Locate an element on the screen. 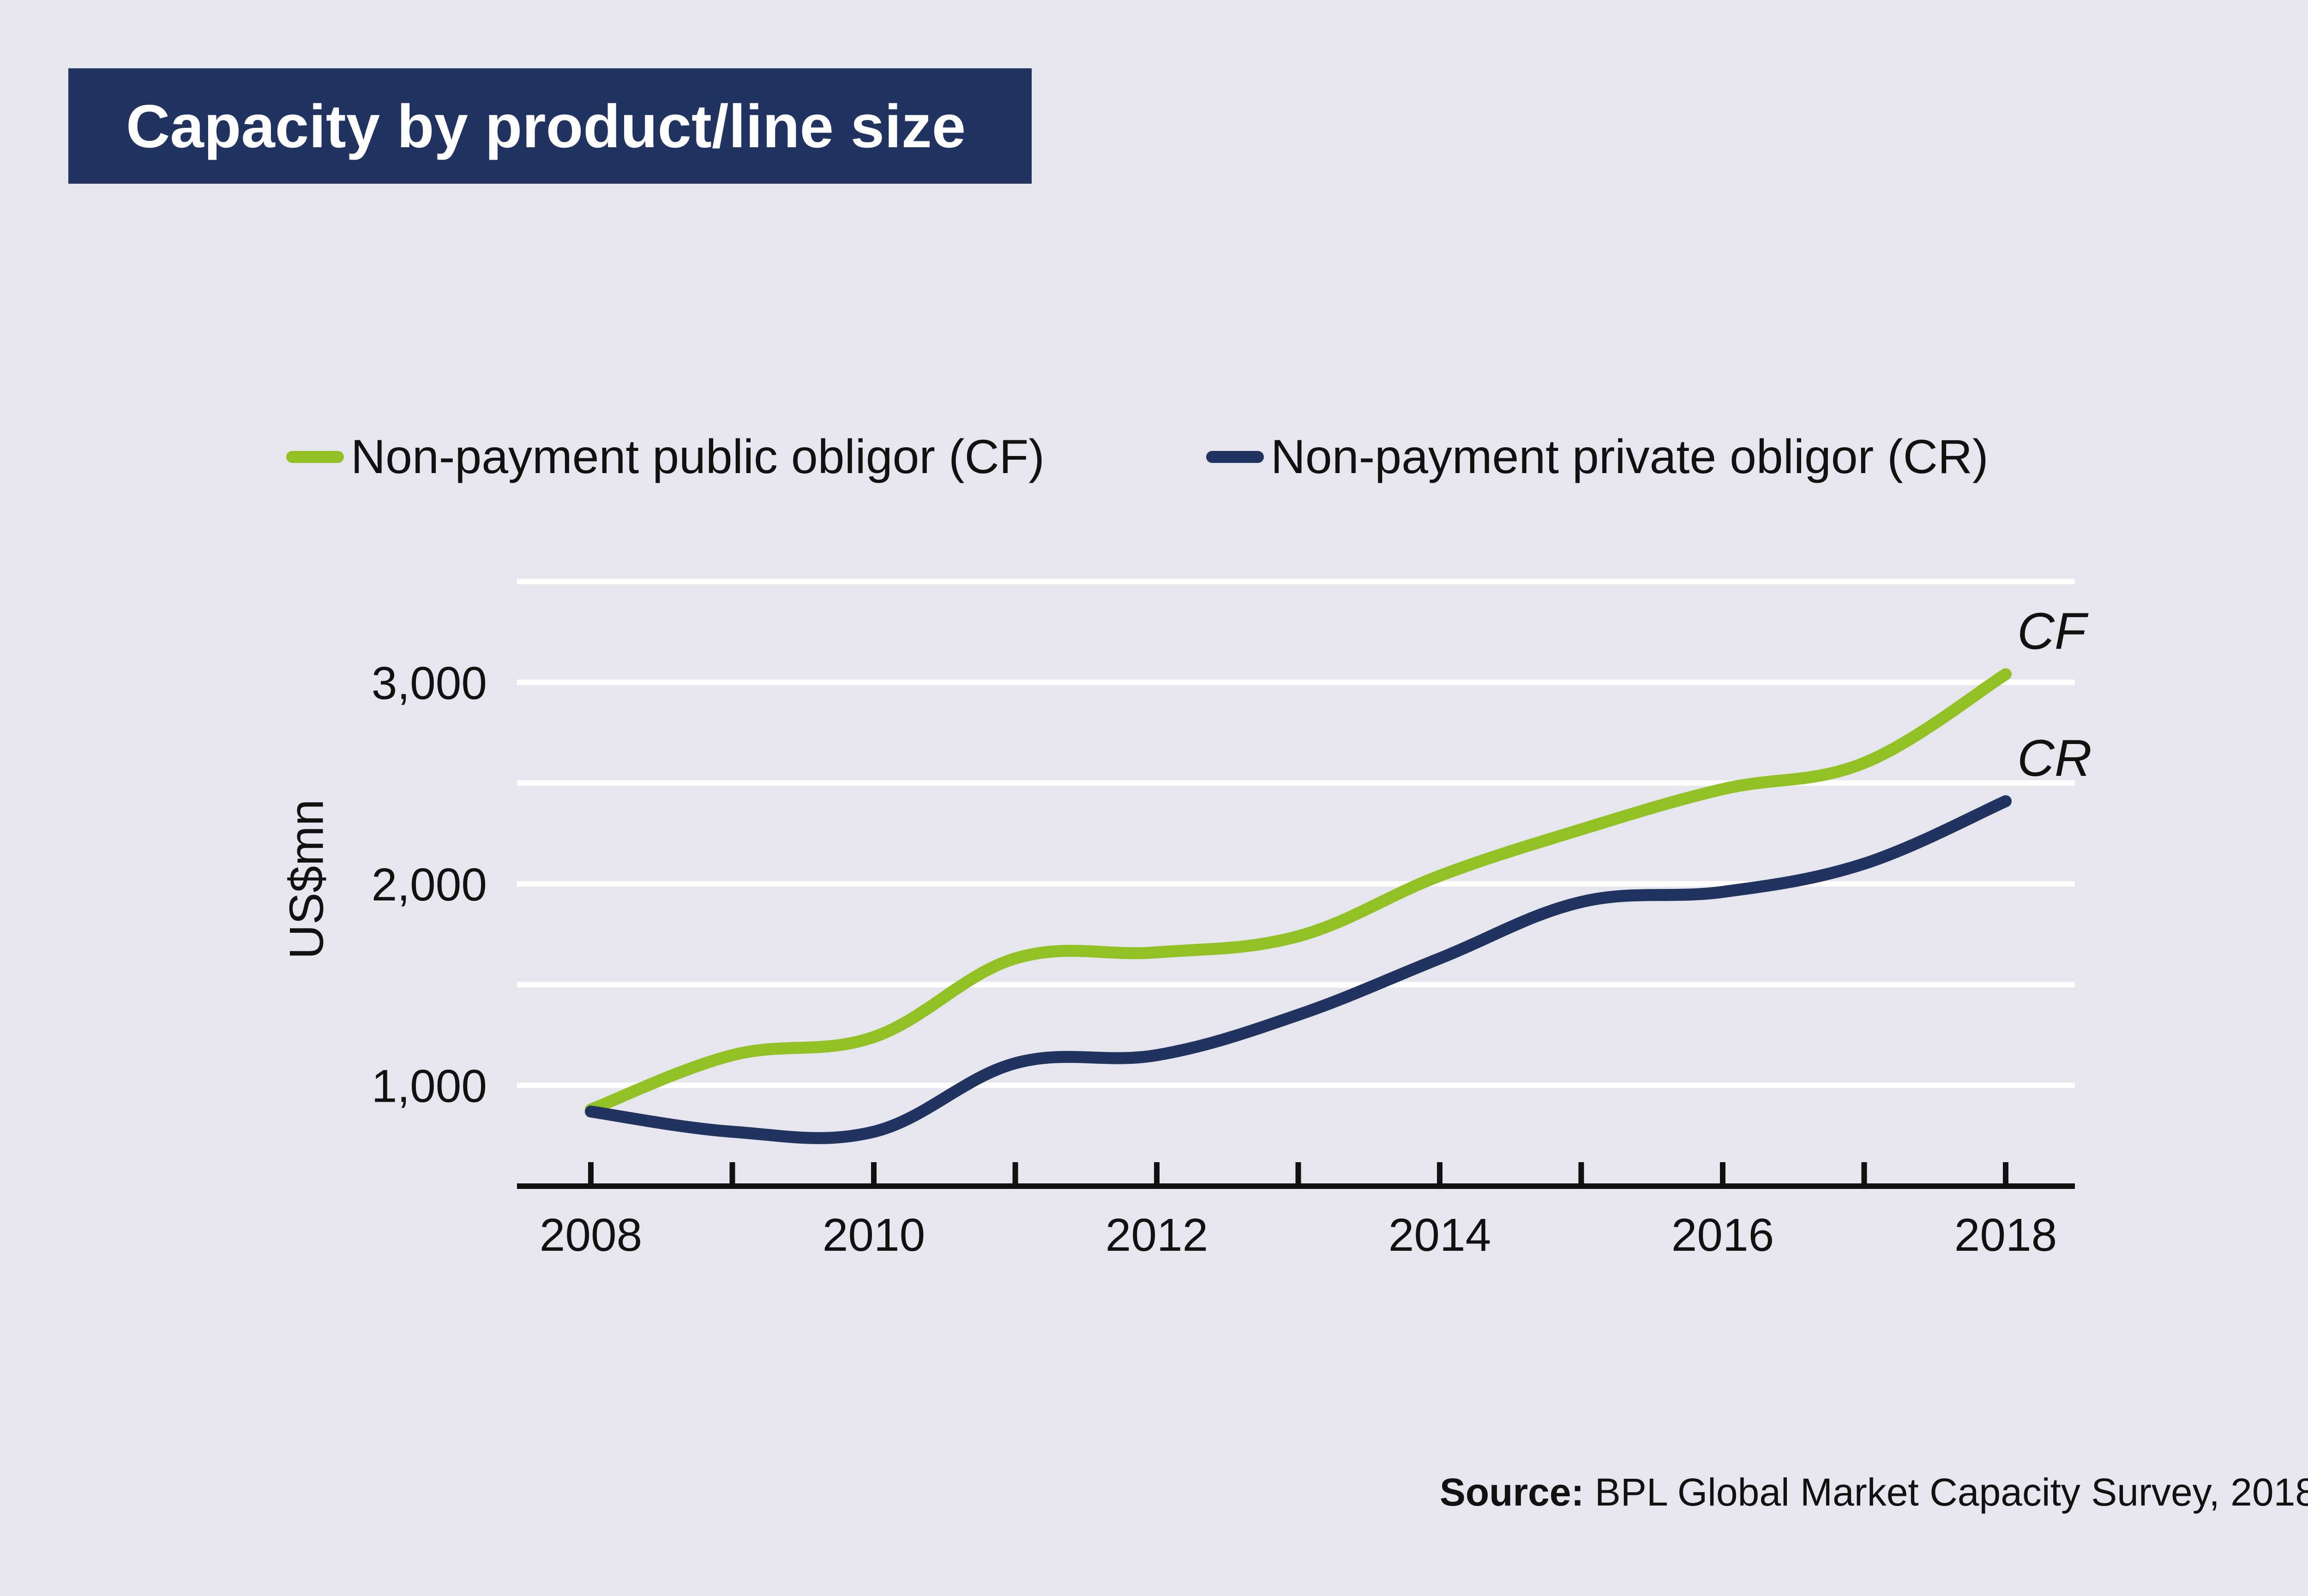  x-tick-label-2008: 2008 is located at coordinates (591, 1235).